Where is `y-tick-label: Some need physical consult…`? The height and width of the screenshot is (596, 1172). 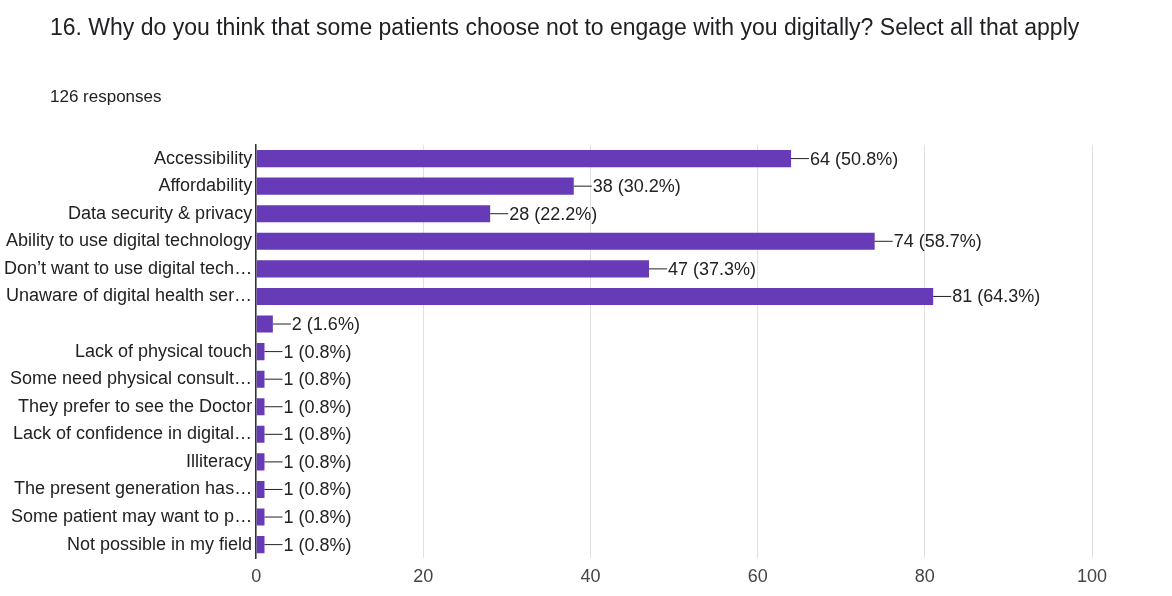 y-tick-label: Some need physical consult… is located at coordinates (131, 378).